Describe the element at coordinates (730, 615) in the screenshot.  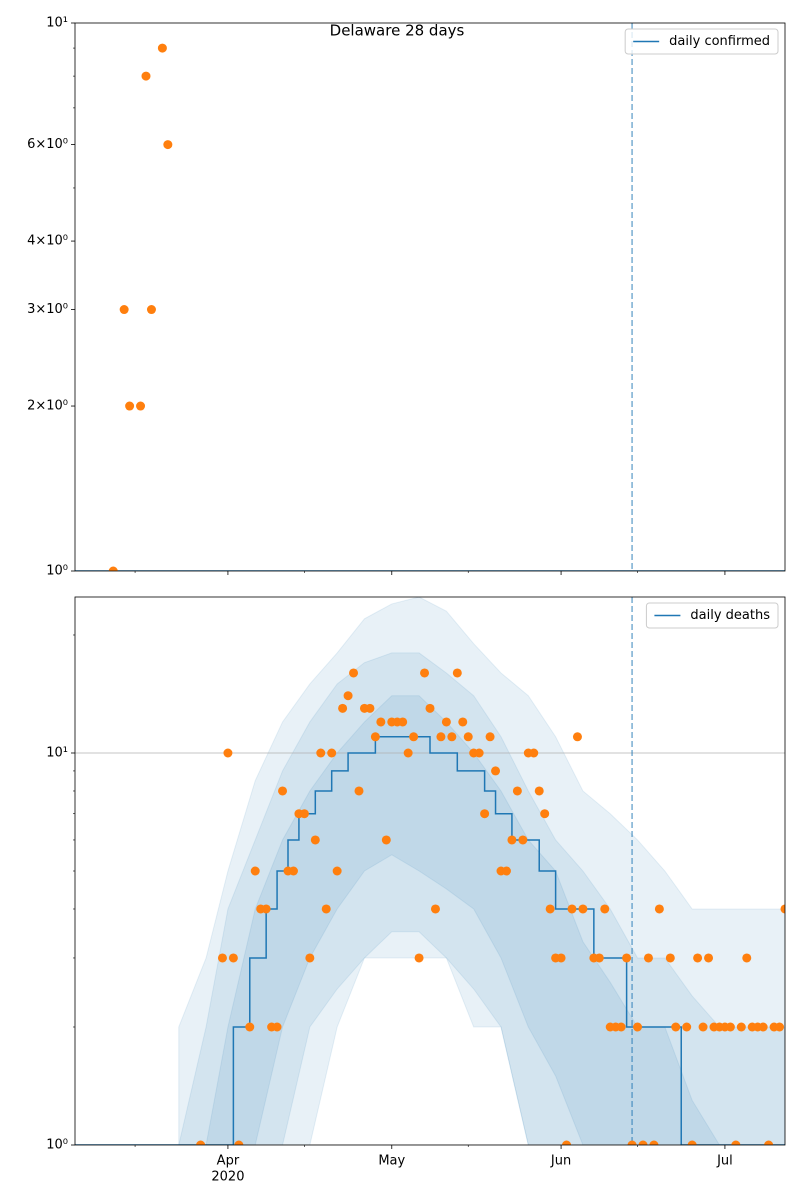
I see `legend-label: daily deaths` at that location.